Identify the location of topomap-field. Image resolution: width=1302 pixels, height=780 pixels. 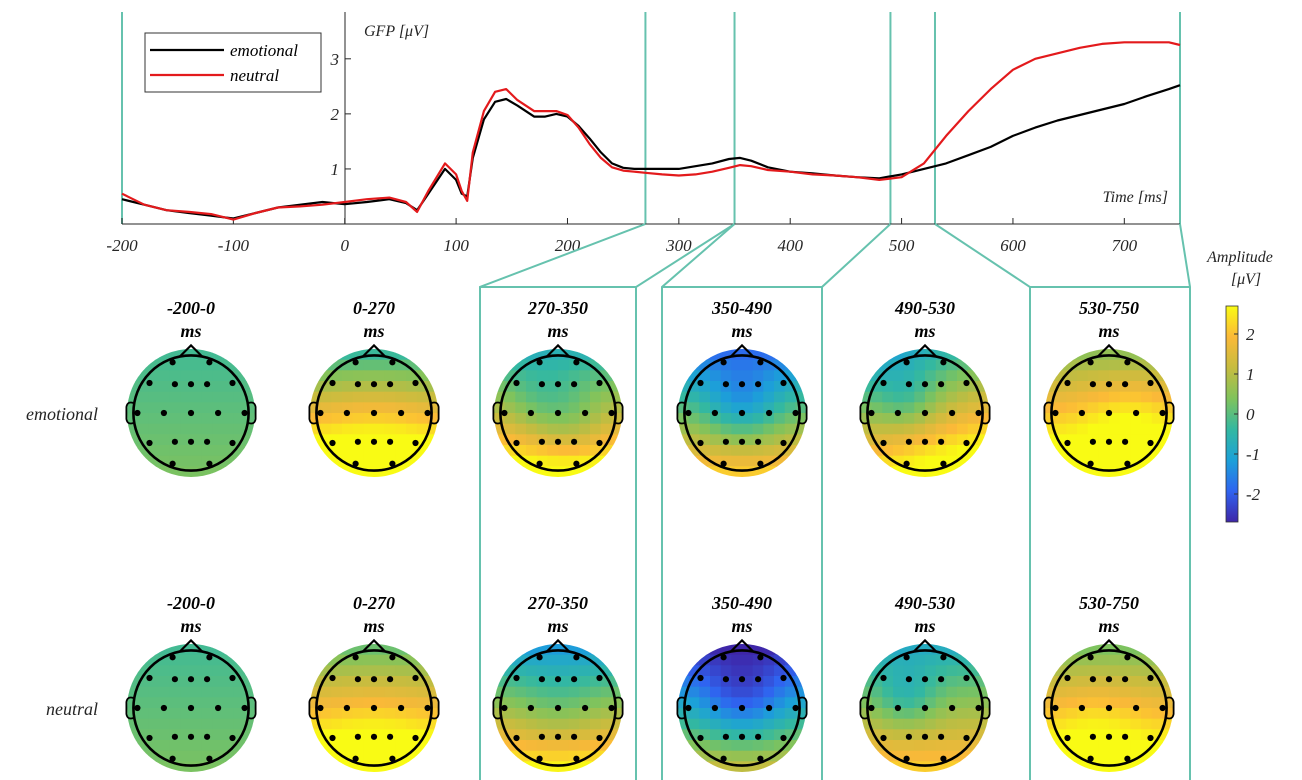
(374, 708).